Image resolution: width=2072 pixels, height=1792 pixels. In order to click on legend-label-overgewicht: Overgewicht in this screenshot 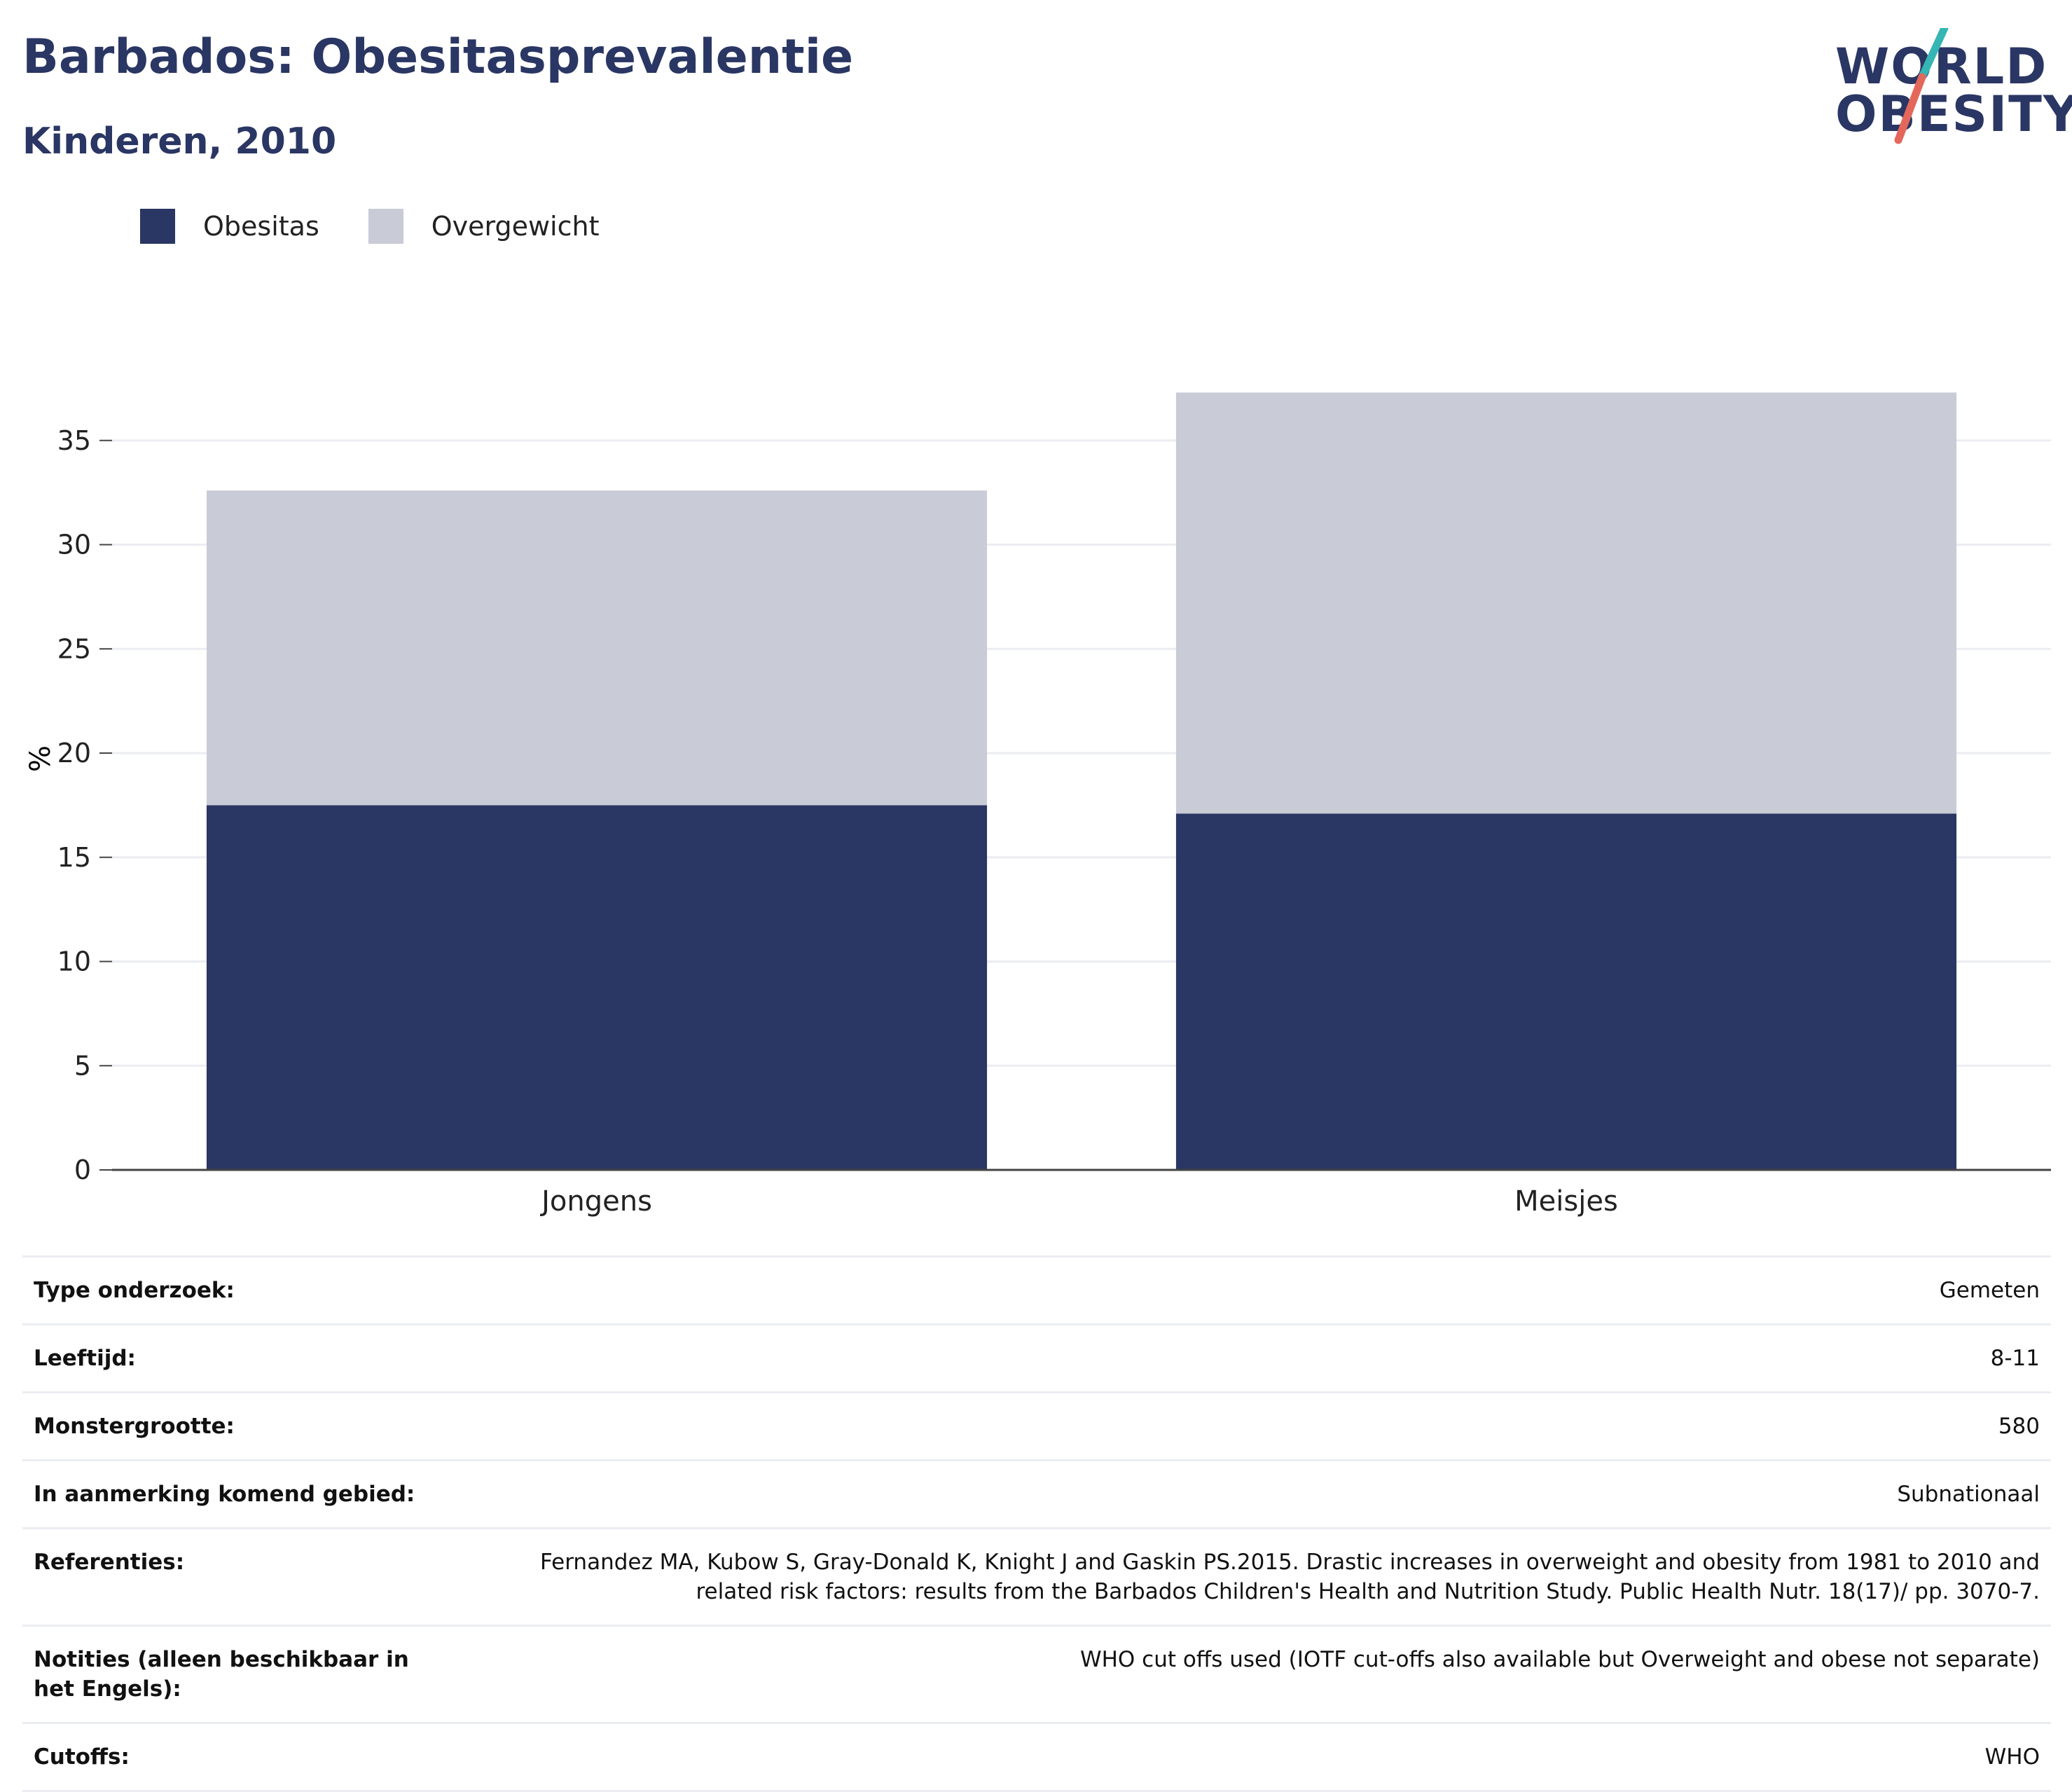, I will do `click(516, 227)`.